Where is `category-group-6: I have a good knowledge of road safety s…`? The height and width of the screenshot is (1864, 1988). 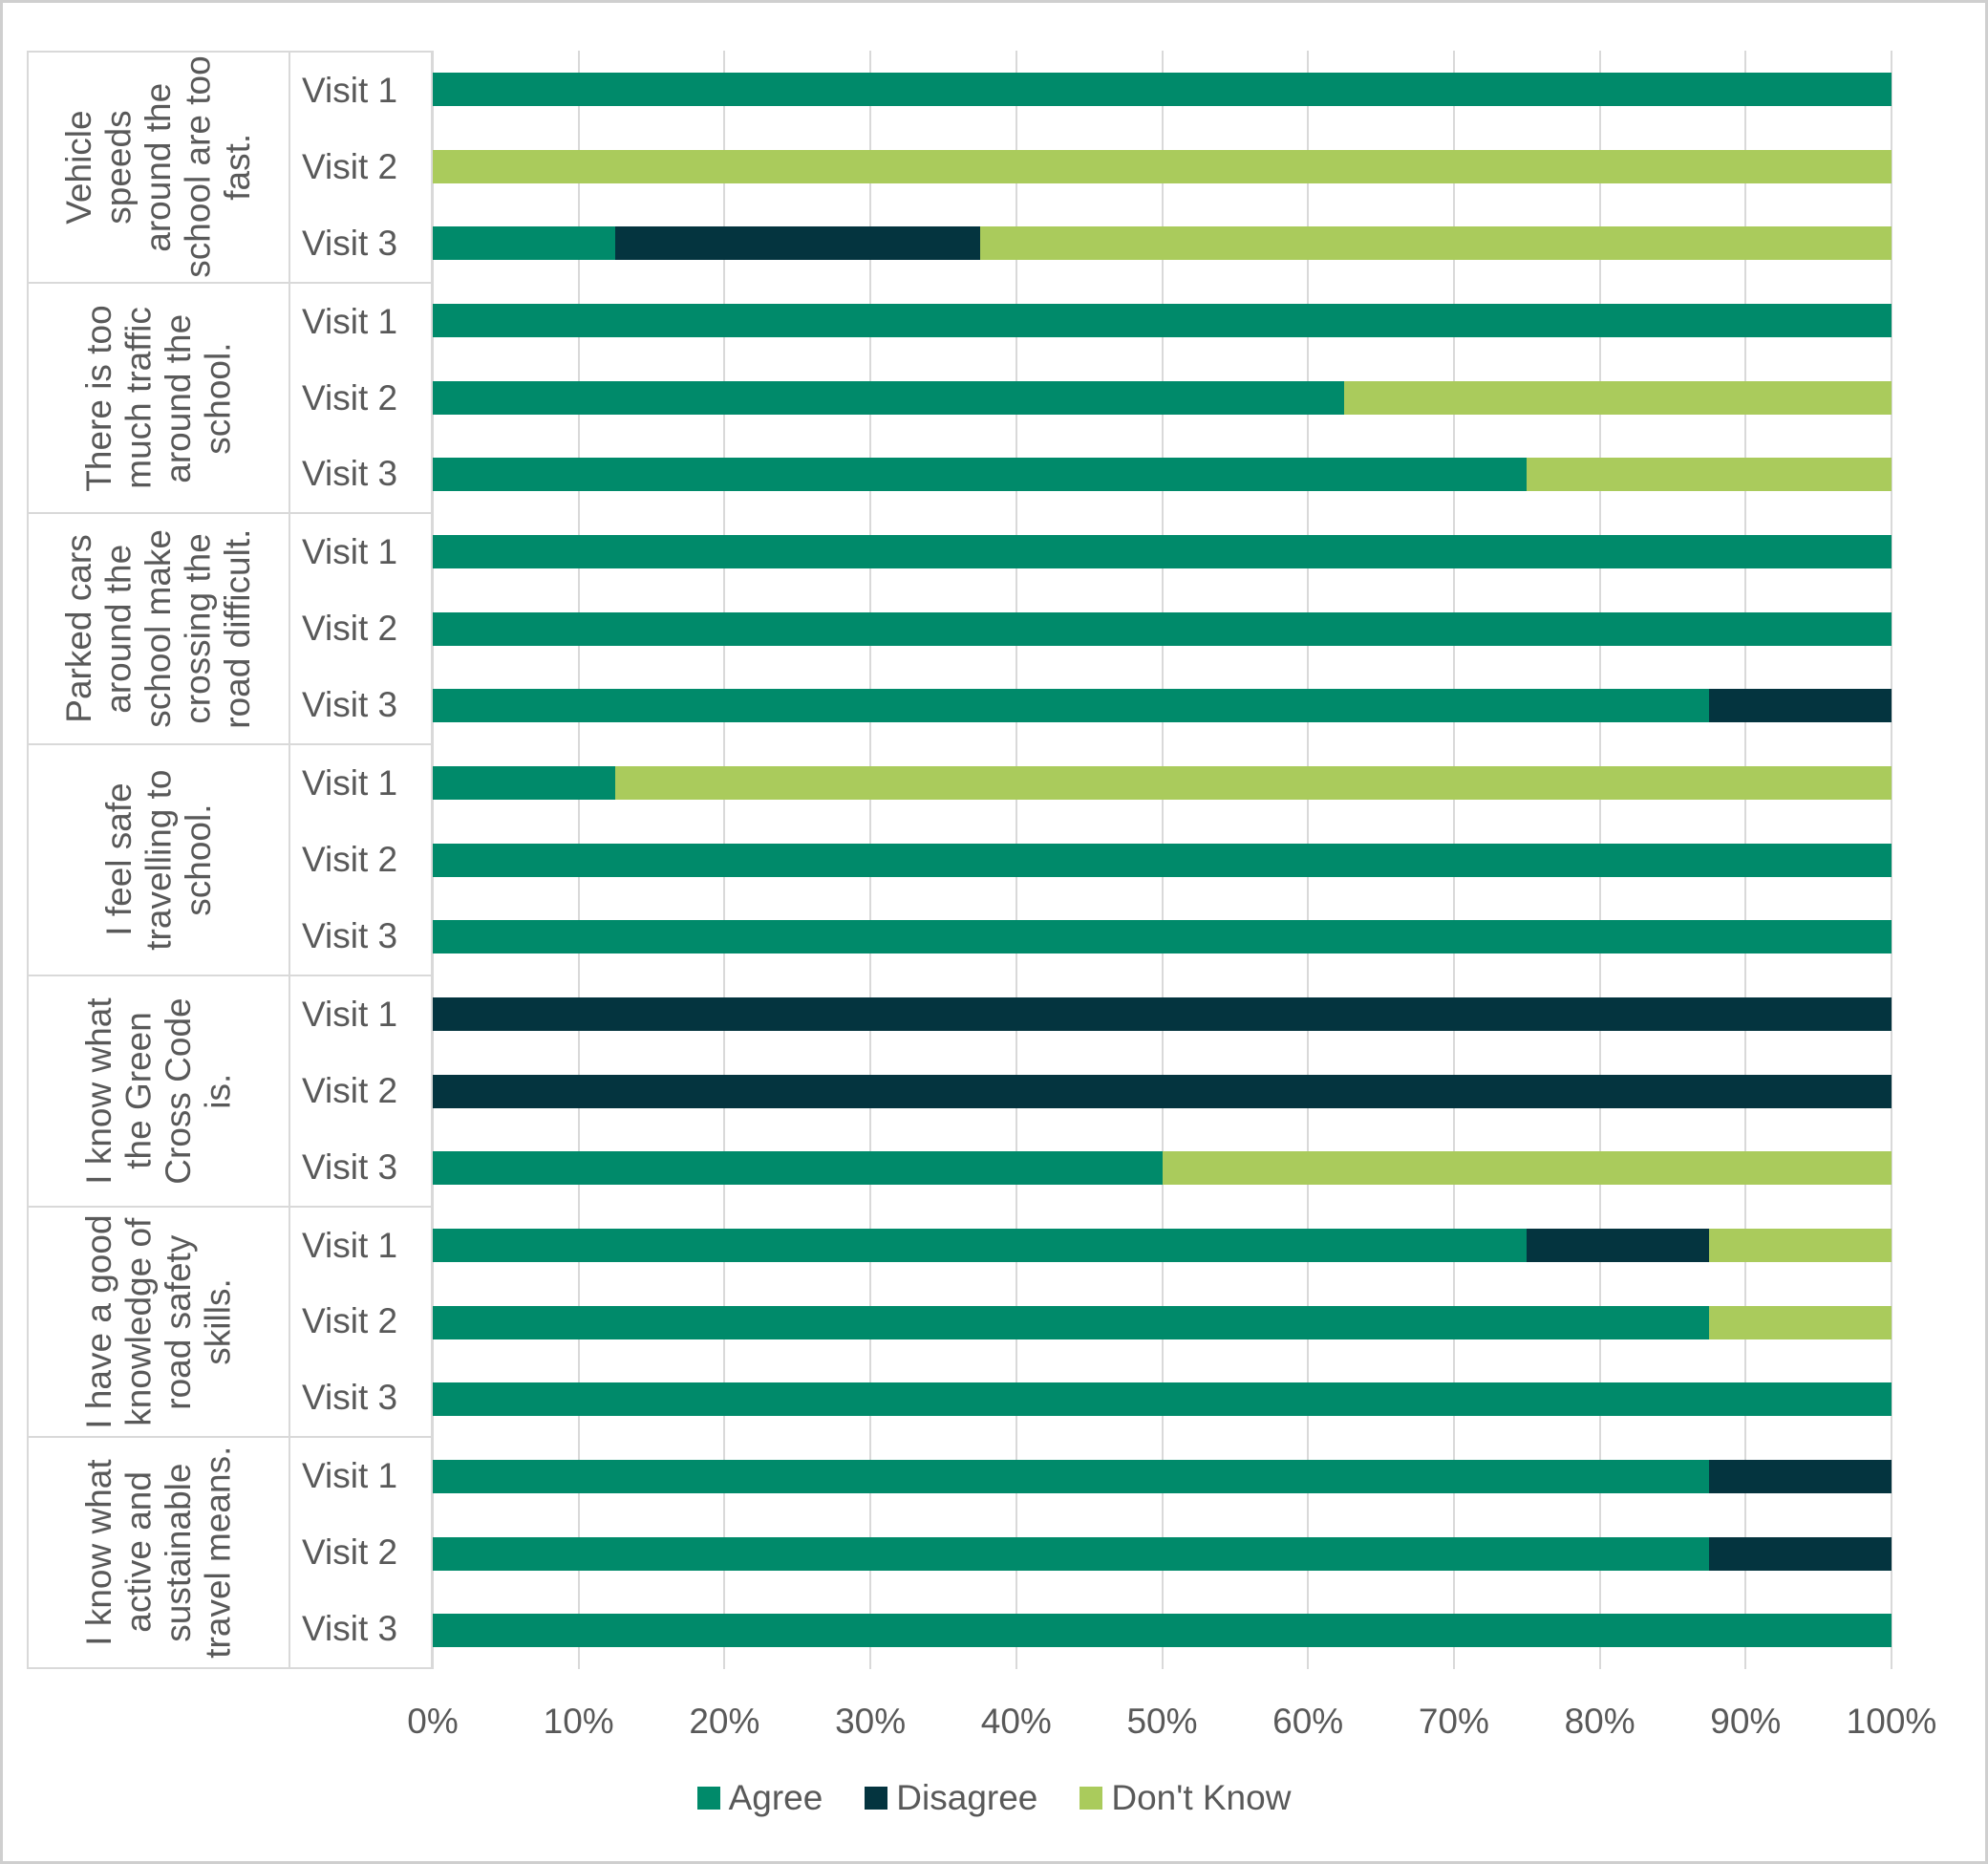
category-group-6: I have a good knowledge of road safety s… is located at coordinates (230, 1323).